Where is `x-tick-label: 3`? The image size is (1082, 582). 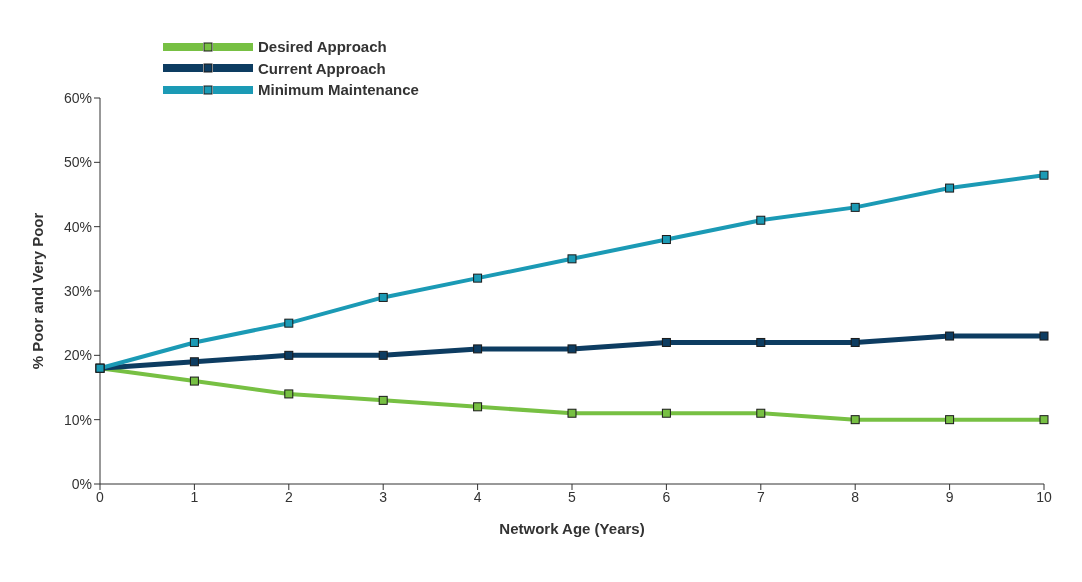
x-tick-label: 3 is located at coordinates (383, 496).